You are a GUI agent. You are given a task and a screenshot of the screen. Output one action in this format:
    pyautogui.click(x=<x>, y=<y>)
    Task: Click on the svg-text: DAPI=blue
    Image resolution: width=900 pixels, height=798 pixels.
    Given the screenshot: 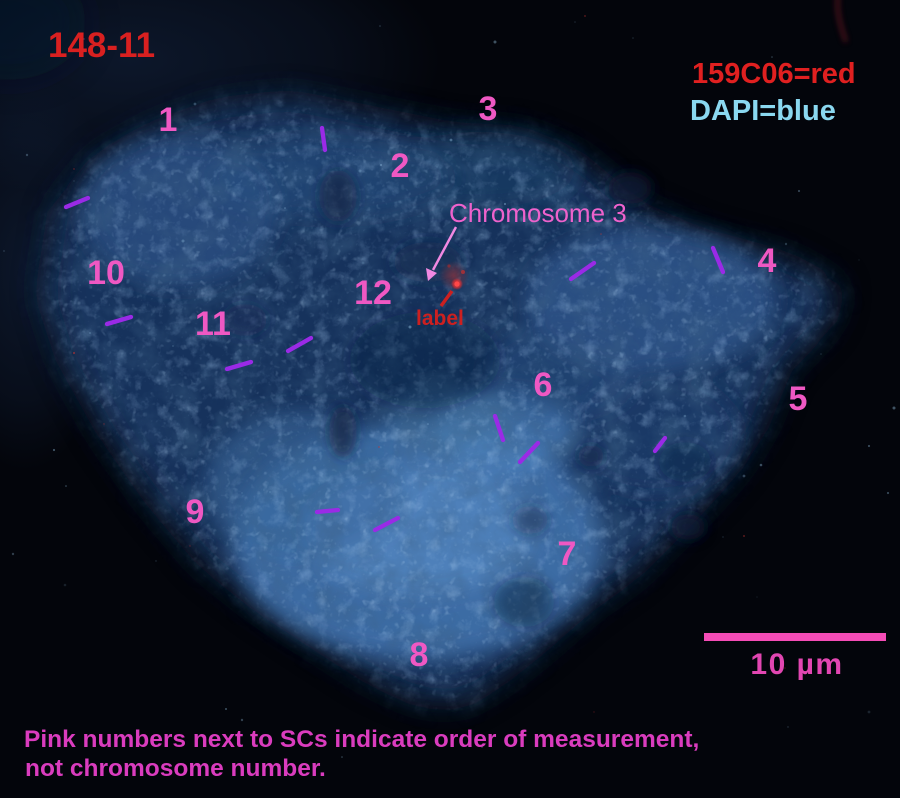 What is the action you would take?
    pyautogui.click(x=763, y=111)
    